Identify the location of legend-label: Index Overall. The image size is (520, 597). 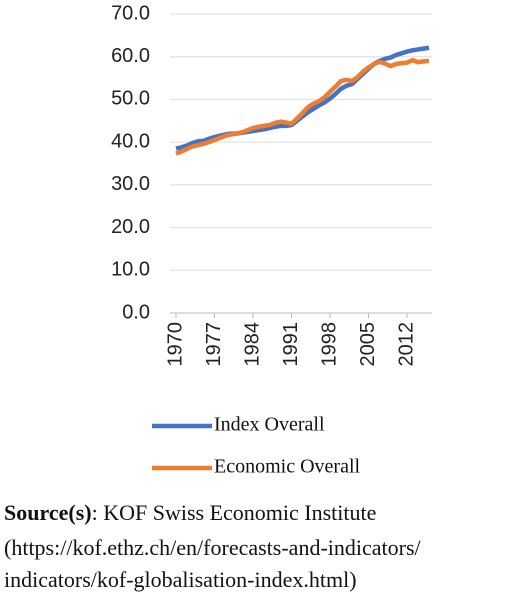
(269, 425).